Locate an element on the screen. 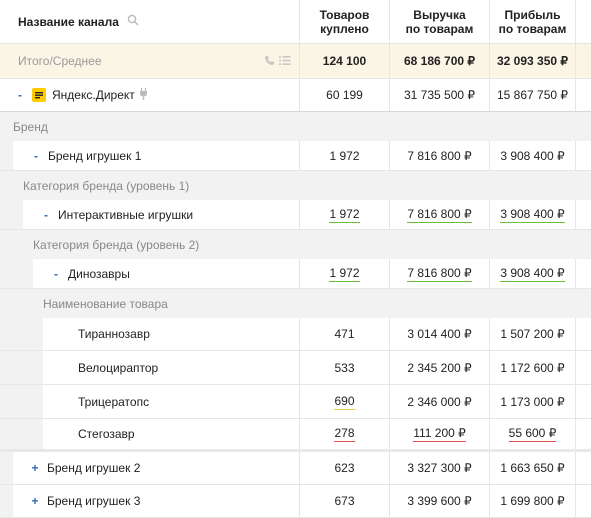  category-label: Динозавры is located at coordinates (99, 273).